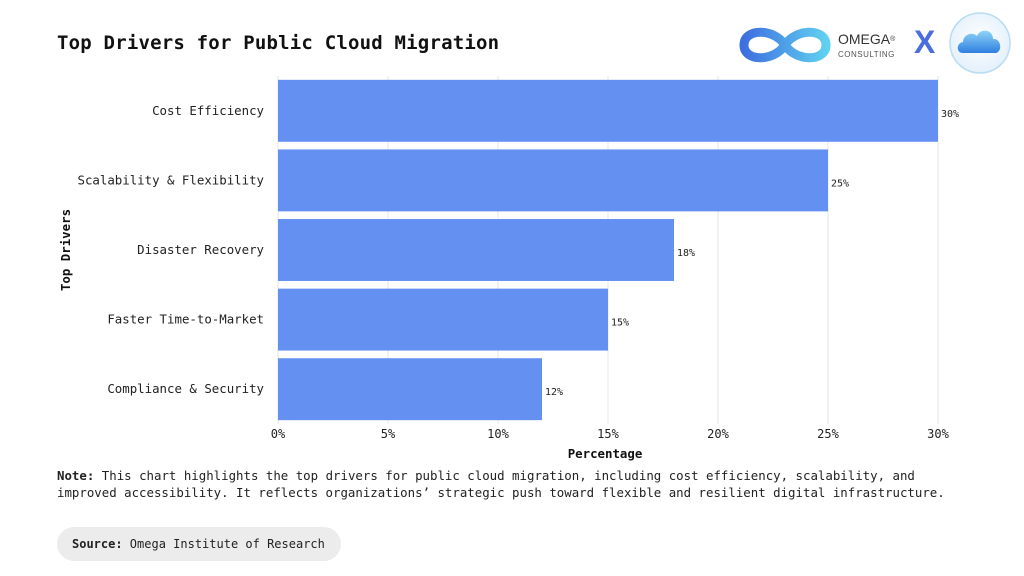 The image size is (1024, 576). What do you see at coordinates (498, 434) in the screenshot?
I see `x-tick-label: 10%` at bounding box center [498, 434].